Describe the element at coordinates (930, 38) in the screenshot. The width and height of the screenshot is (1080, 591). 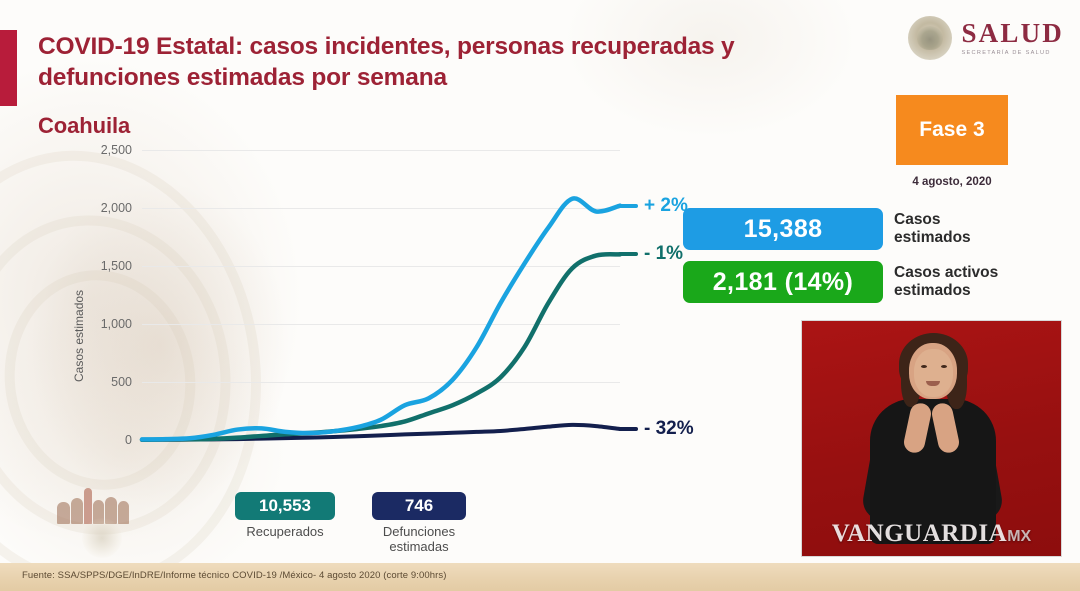
I see `mexico-eagle-seal-icon` at that location.